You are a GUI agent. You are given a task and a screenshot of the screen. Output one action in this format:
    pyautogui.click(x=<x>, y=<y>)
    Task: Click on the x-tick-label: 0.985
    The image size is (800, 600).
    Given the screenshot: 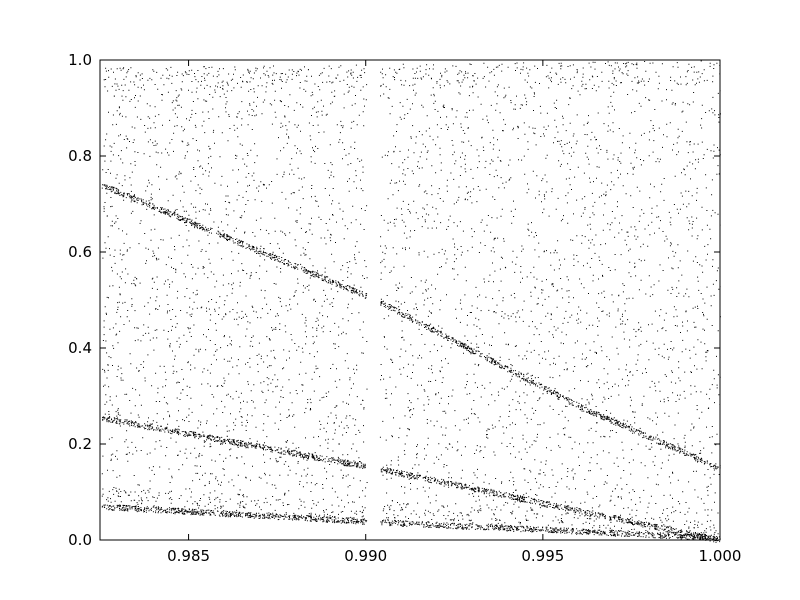 What is the action you would take?
    pyautogui.click(x=188, y=556)
    